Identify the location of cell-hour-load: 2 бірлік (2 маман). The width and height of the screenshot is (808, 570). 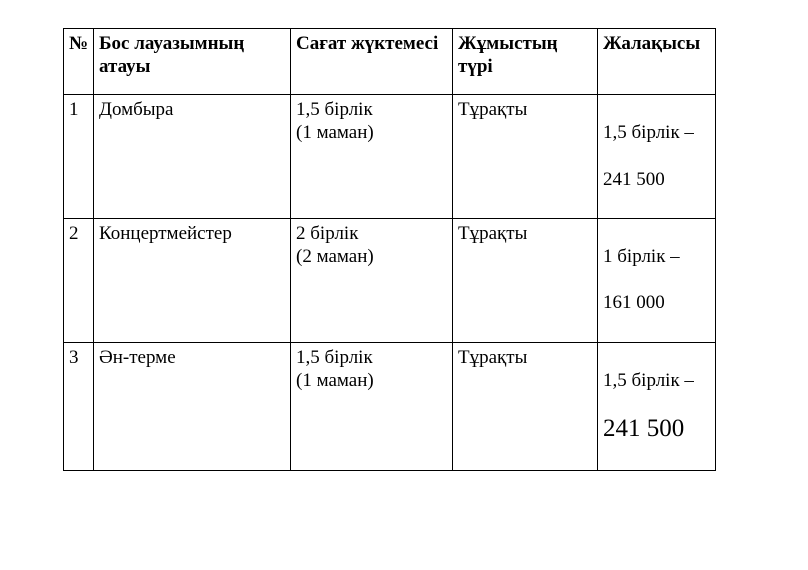
(371, 280).